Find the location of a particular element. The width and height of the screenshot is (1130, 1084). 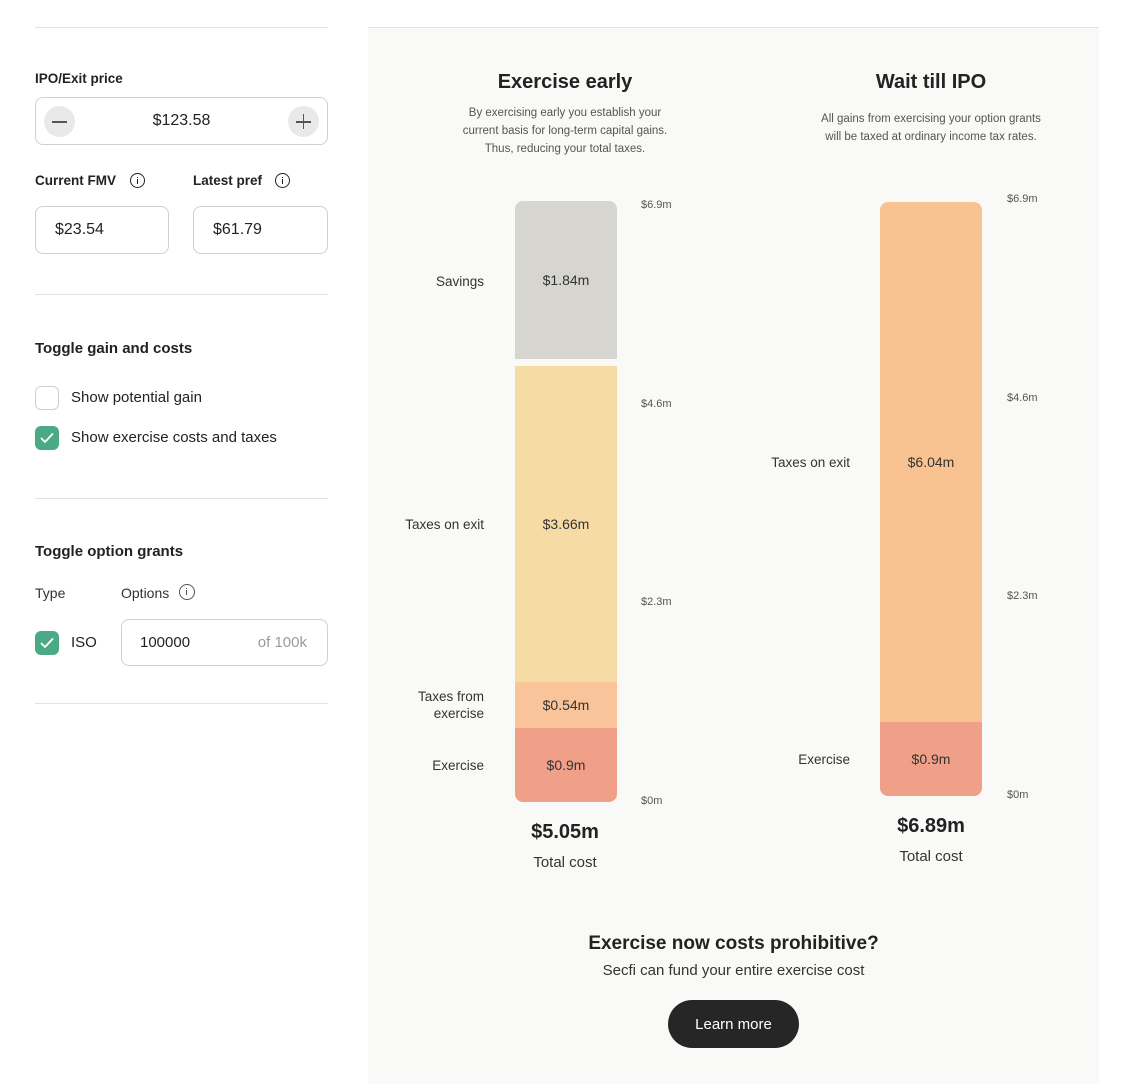

early-taxes-exit-segment: $3.66m is located at coordinates (566, 524).